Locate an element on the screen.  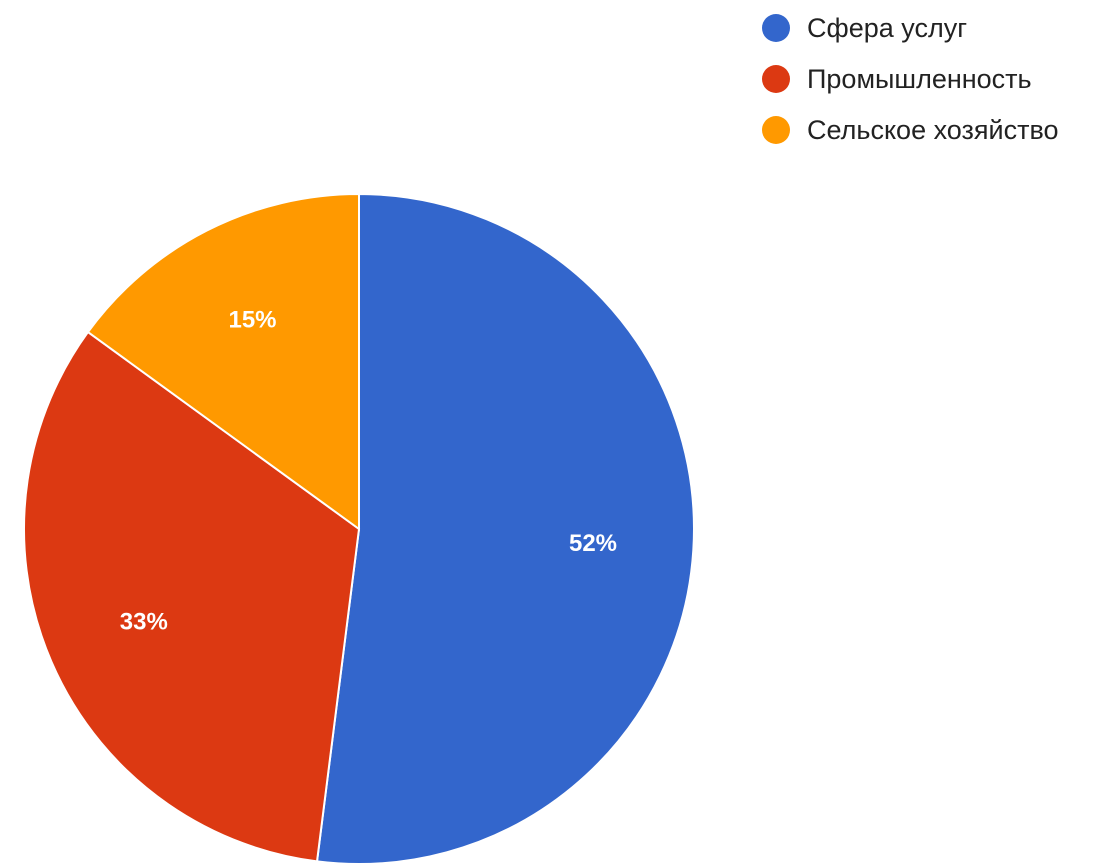
pie-slice-1-label: 52% is located at coordinates (593, 543).